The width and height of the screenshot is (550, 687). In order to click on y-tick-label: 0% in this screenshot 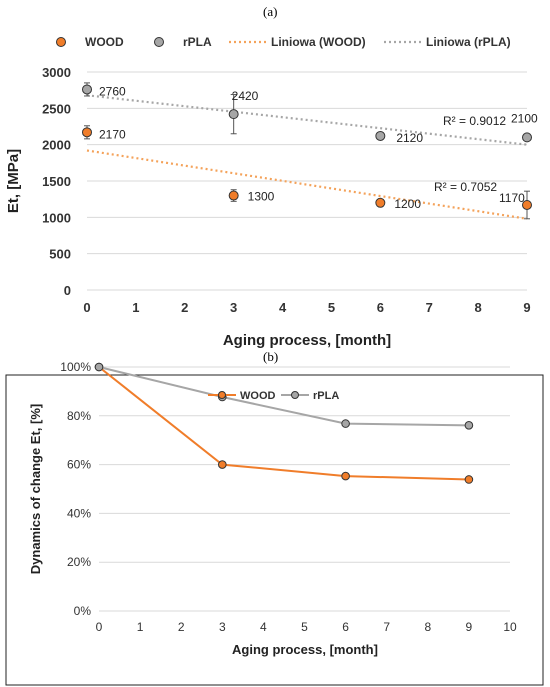, I will do `click(83, 611)`.